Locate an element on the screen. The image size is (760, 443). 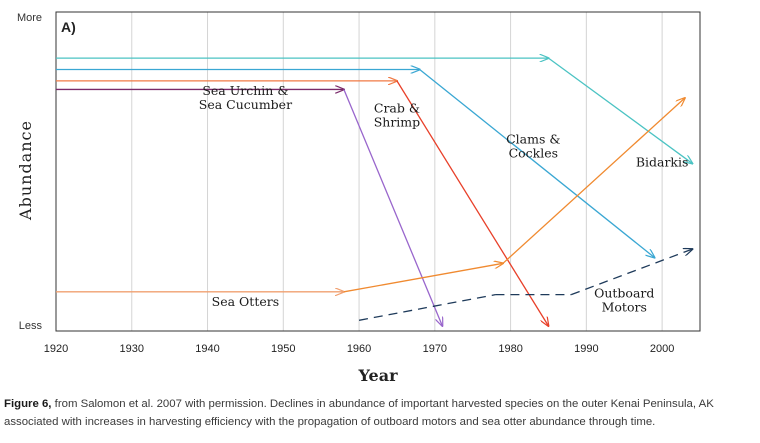
x-tick-label: 1950 is located at coordinates (283, 349).